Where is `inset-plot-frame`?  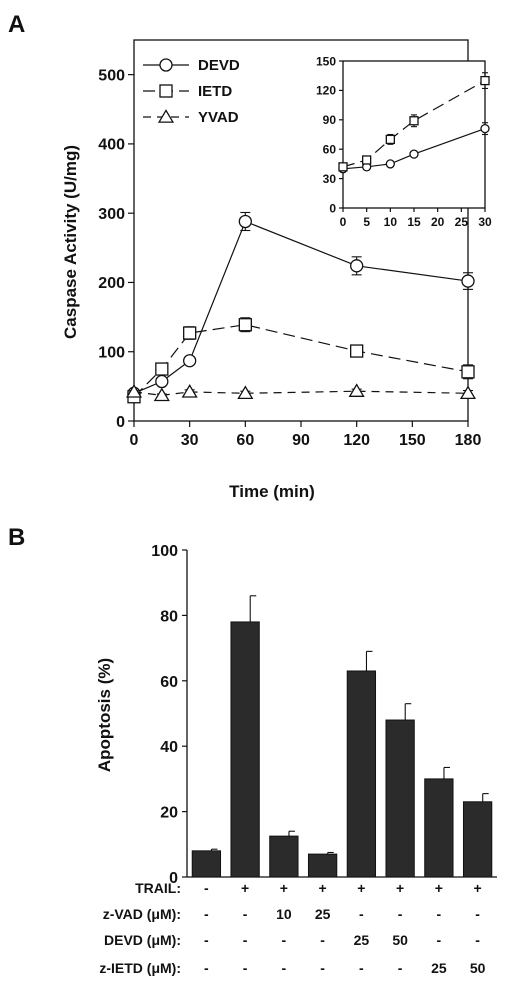 inset-plot-frame is located at coordinates (414, 134).